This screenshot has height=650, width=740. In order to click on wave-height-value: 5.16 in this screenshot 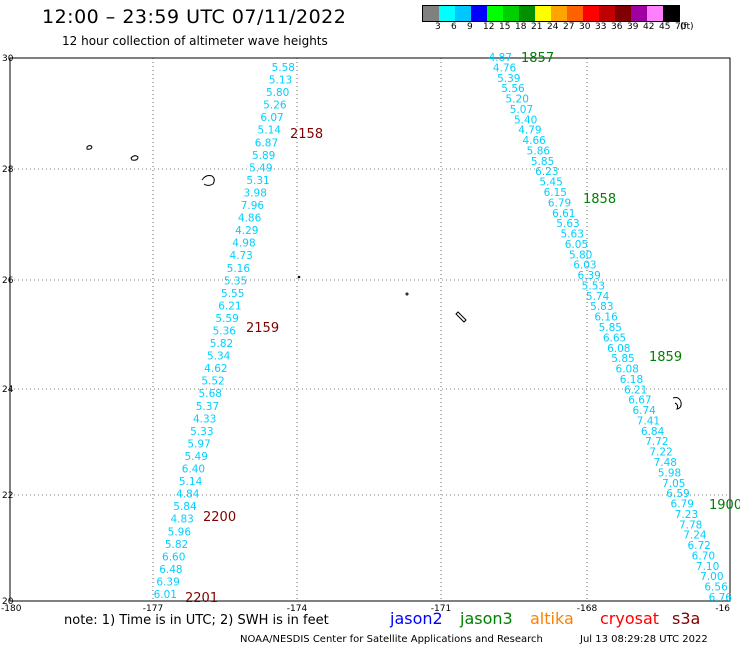, I will do `click(239, 269)`.